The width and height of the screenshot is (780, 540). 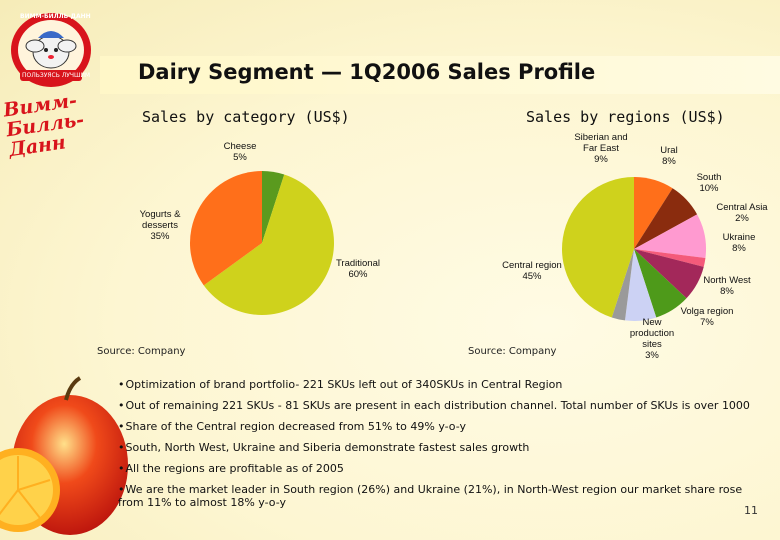 What do you see at coordinates (161, 225) in the screenshot?
I see `slice-label: Yogurts & desserts 35%` at bounding box center [161, 225].